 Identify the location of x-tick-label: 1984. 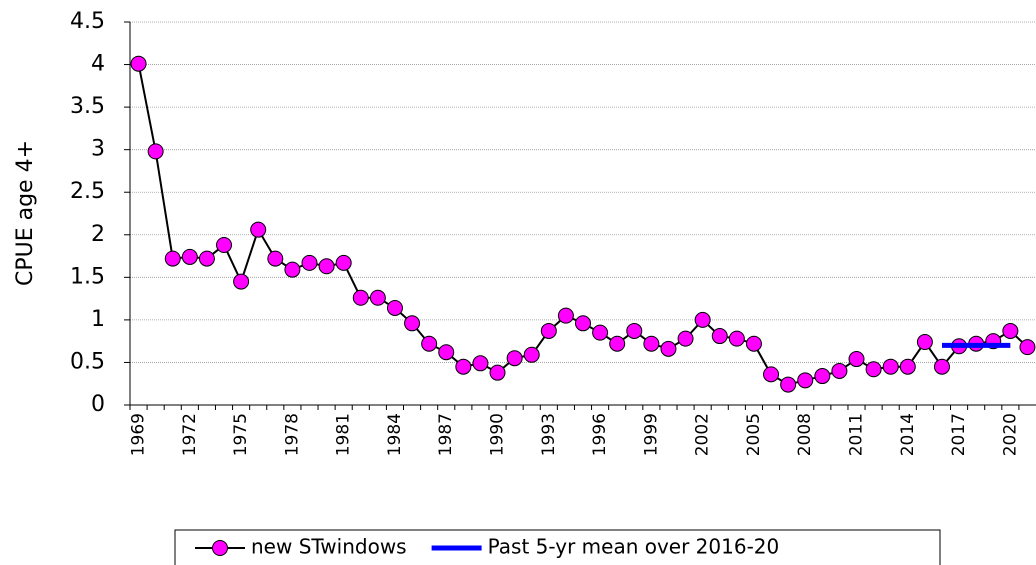
(395, 434).